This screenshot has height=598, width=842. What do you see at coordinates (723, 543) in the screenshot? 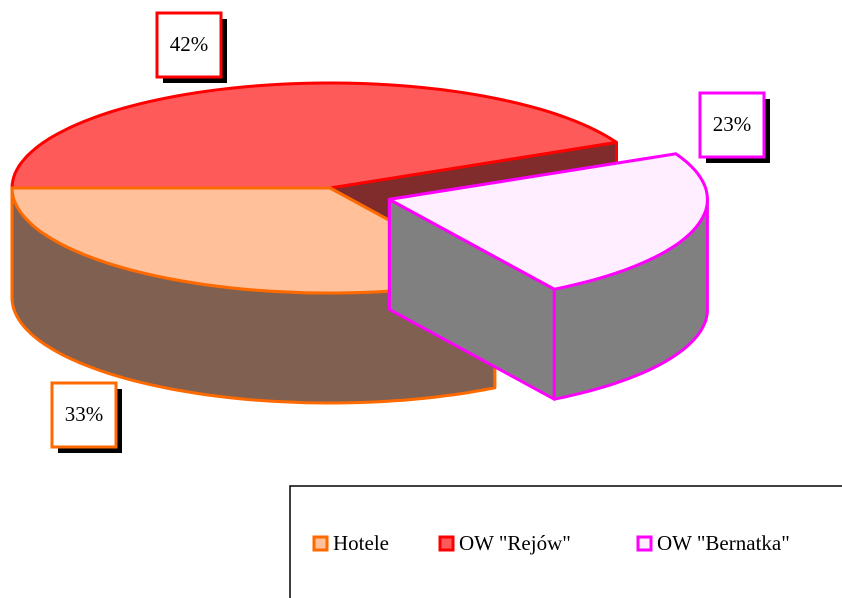
I see `legend-label: OW "Bernatka"` at bounding box center [723, 543].